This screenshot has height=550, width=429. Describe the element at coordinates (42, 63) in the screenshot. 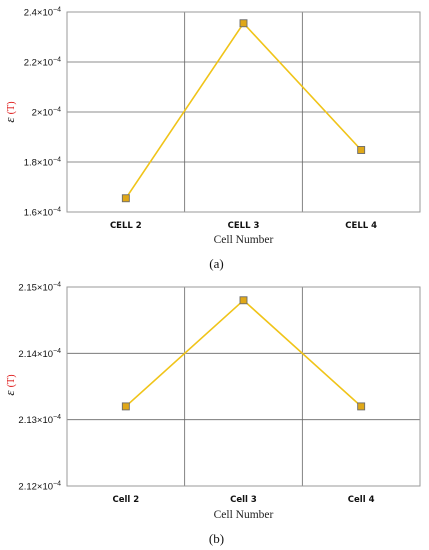

I see `y-tick-label: 2.2×10⁻⁴` at that location.